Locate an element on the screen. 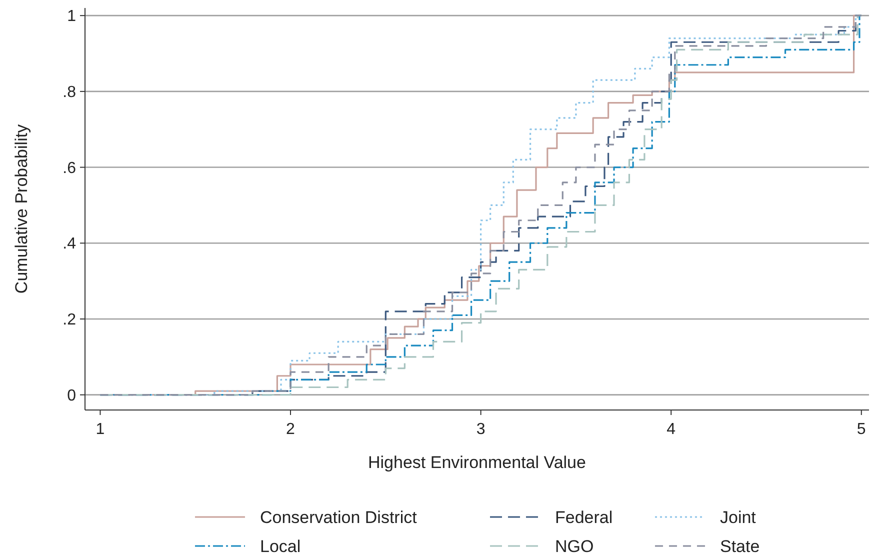 This screenshot has height=558, width=875. legend-label: Local is located at coordinates (280, 546).